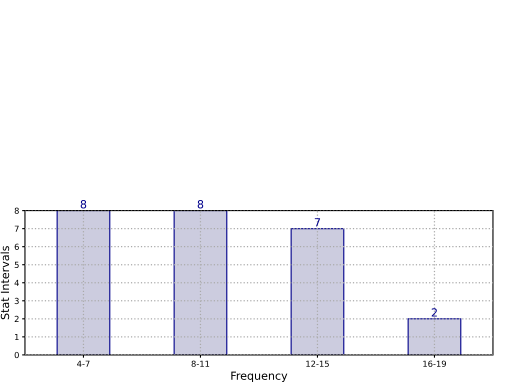 The image size is (520, 390). What do you see at coordinates (16, 283) in the screenshot?
I see `y-tick-label: 4` at bounding box center [16, 283].